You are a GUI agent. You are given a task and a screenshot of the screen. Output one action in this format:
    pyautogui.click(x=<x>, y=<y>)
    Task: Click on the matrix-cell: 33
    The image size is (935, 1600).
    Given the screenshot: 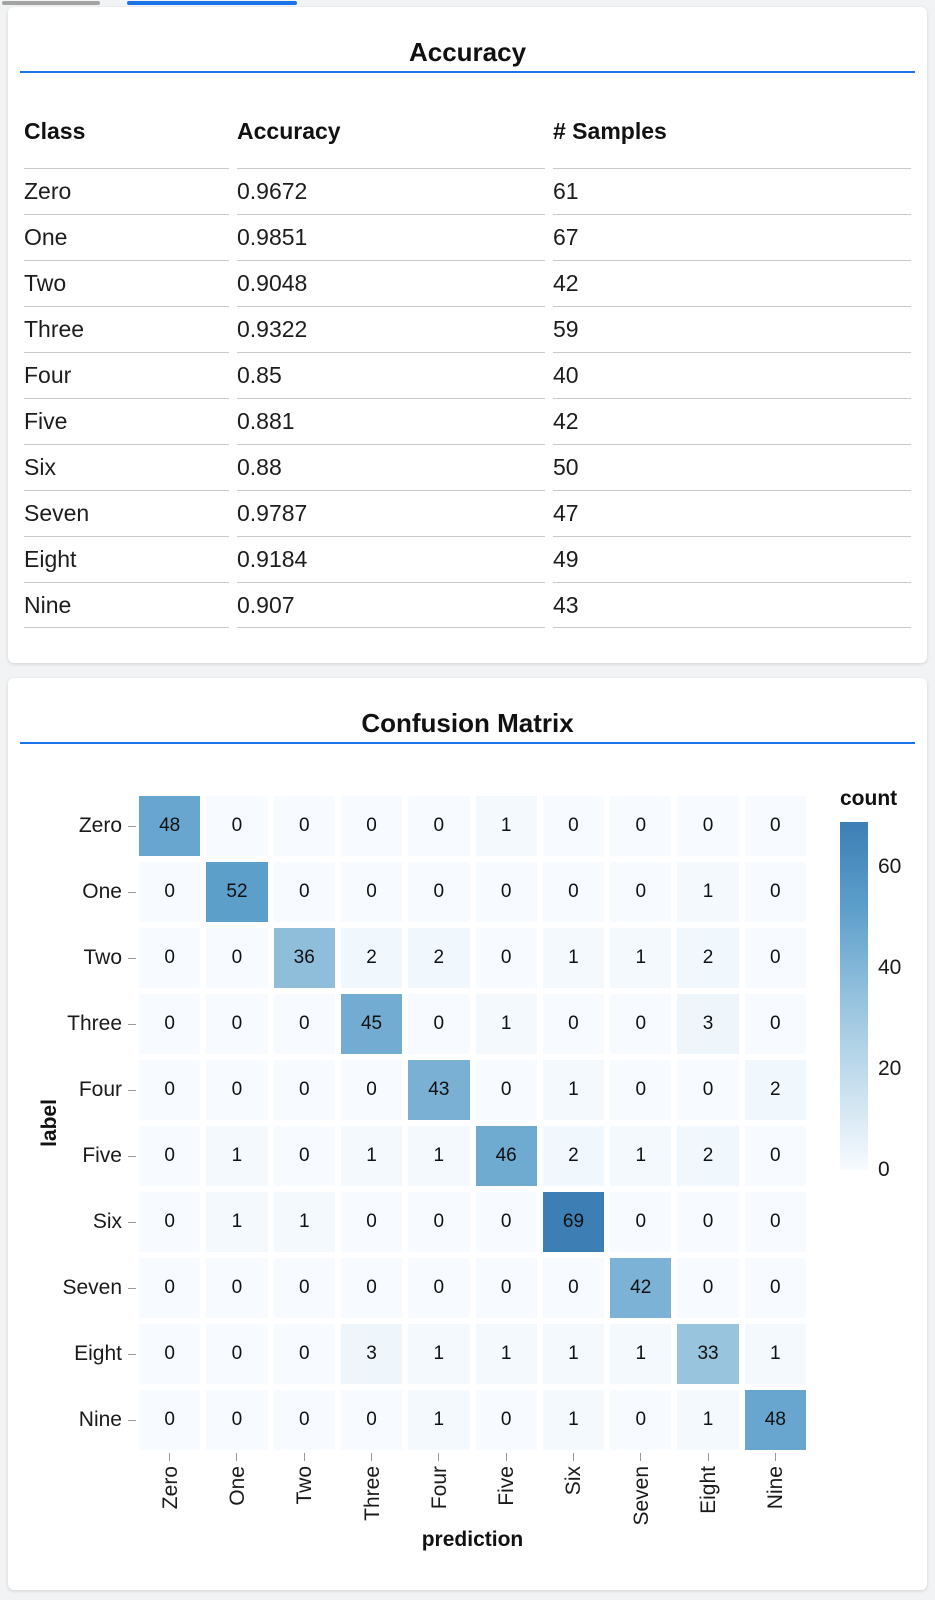 What is the action you would take?
    pyautogui.click(x=708, y=1354)
    